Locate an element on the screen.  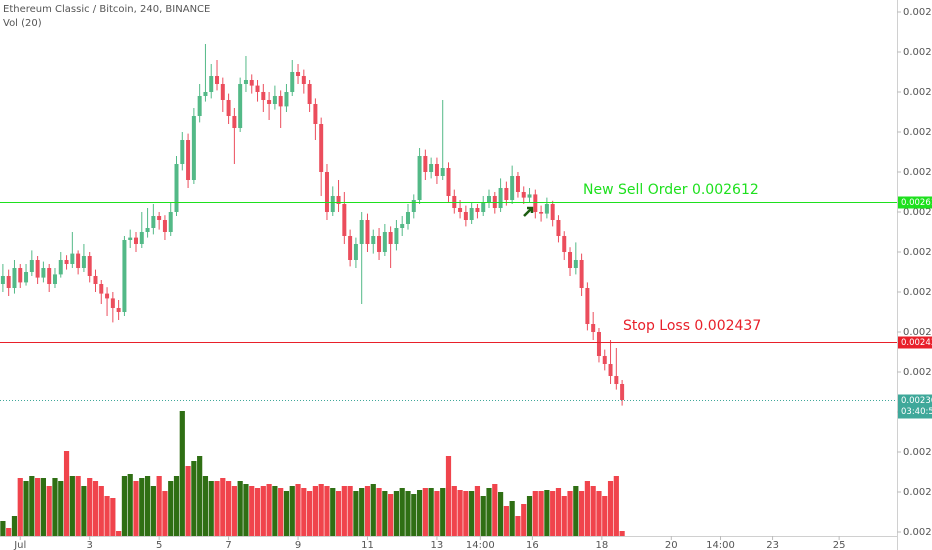
y-tick-label: 0.002400 is located at coordinates (917, 372).